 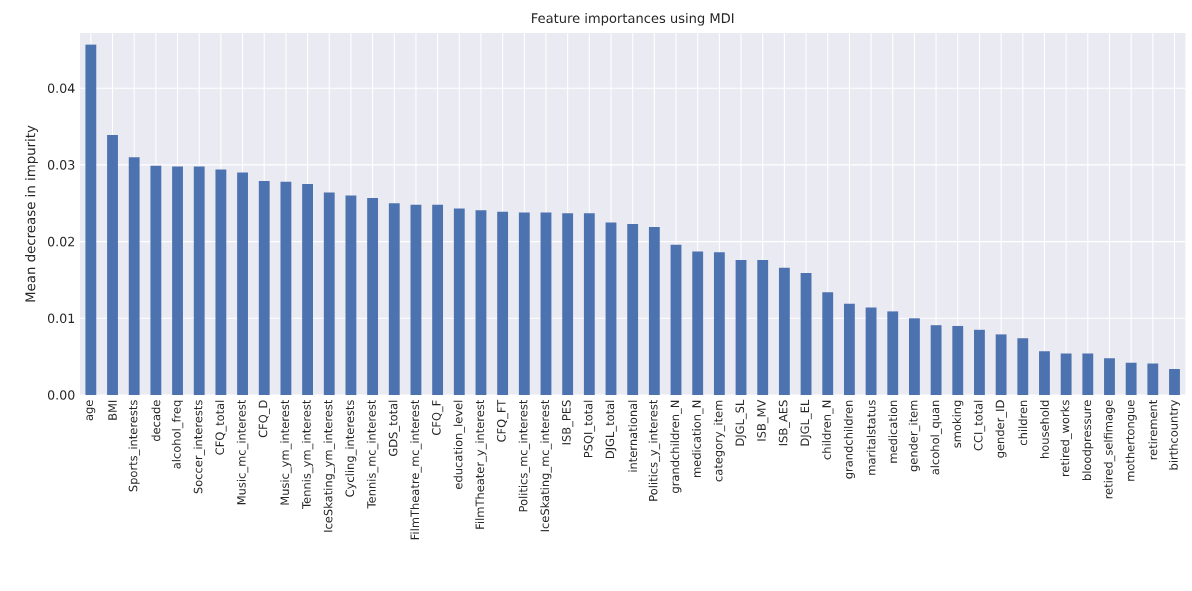 I want to click on y-tick-label: 0.04, so click(x=61, y=88).